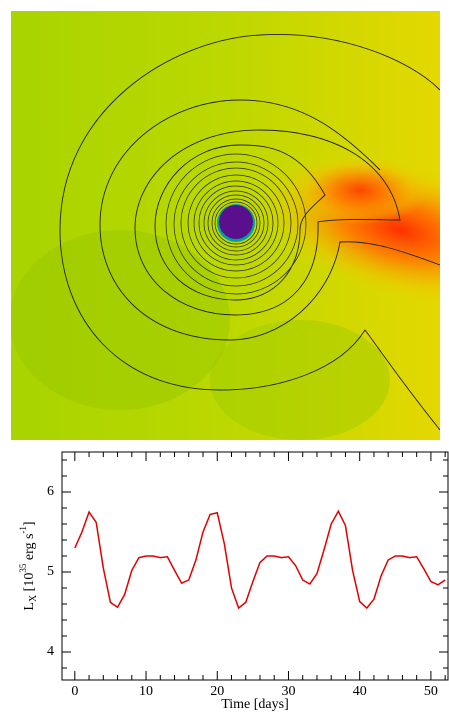 This screenshot has height=716, width=449. What do you see at coordinates (29, 549) in the screenshot?
I see `y-label-part: erg s` at bounding box center [29, 549].